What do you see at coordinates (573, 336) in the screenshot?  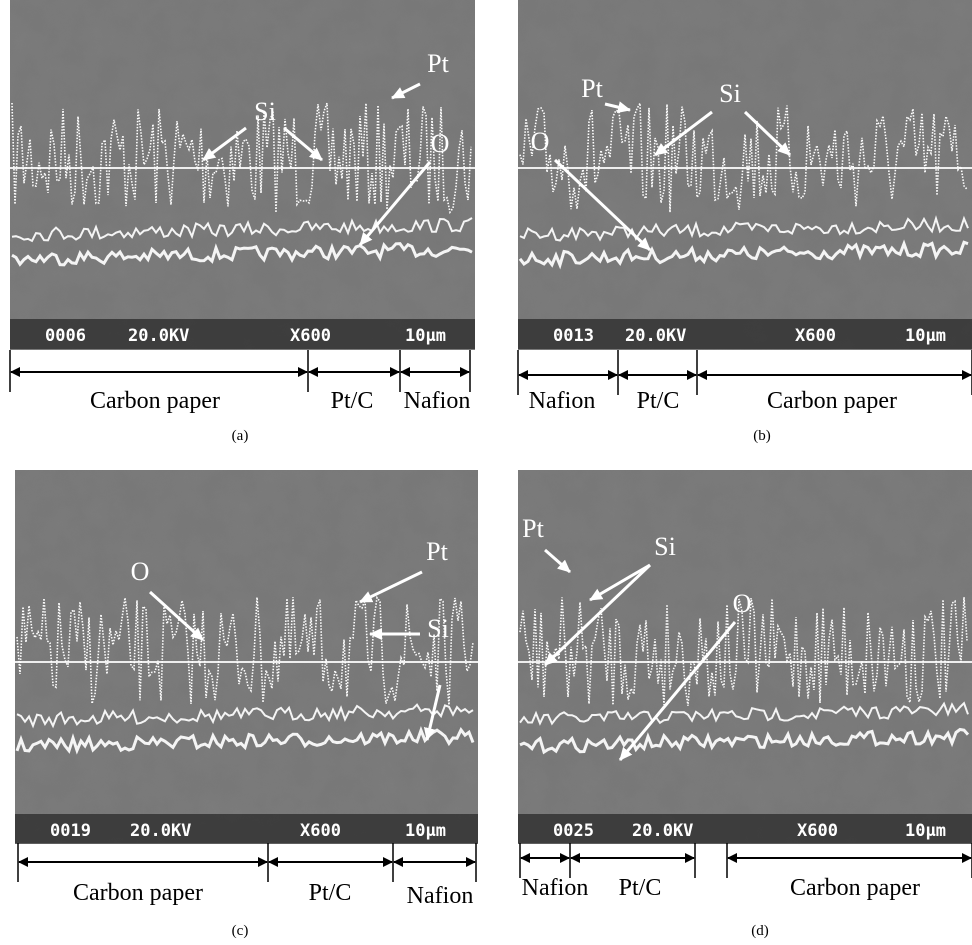 I see `info-text: 0013` at bounding box center [573, 336].